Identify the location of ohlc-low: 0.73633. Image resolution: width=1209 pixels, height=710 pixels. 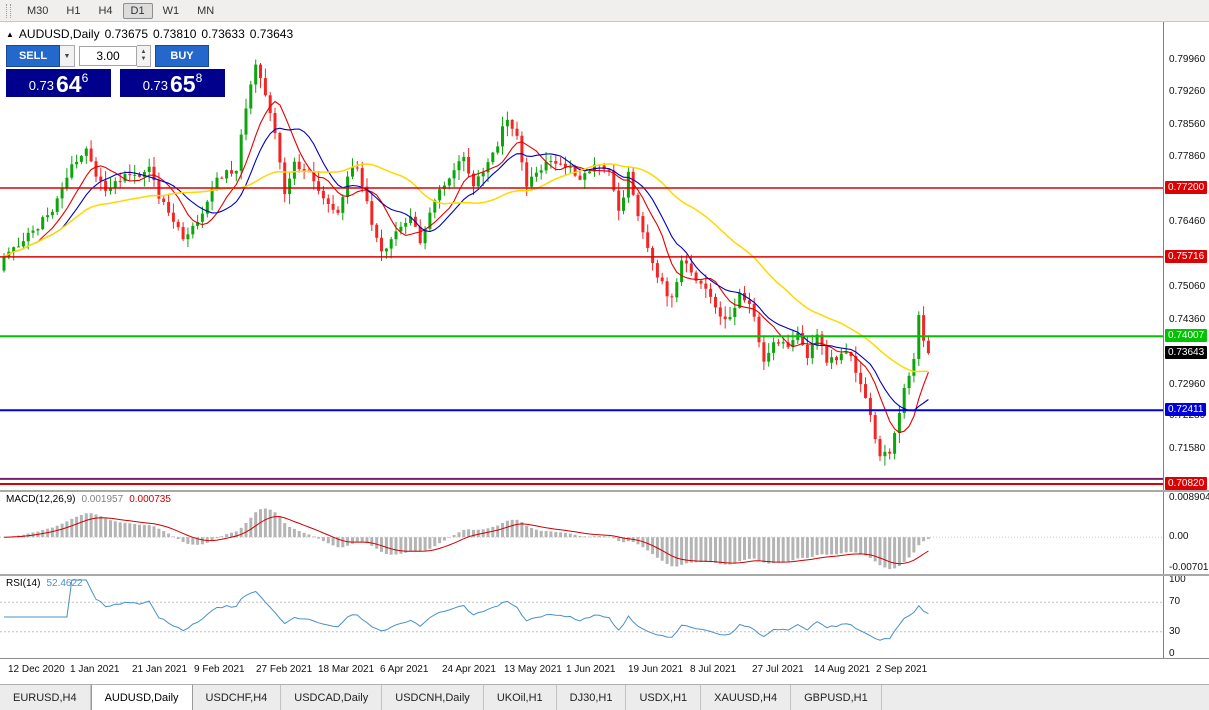
(223, 34).